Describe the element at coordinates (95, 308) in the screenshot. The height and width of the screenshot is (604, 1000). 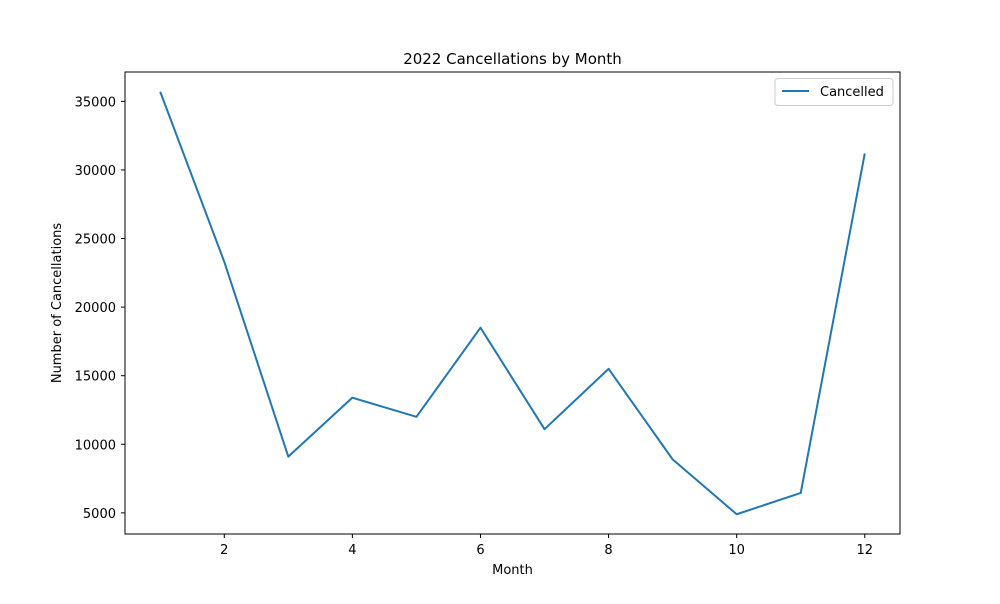
I see `y-tick-label: 20000` at that location.